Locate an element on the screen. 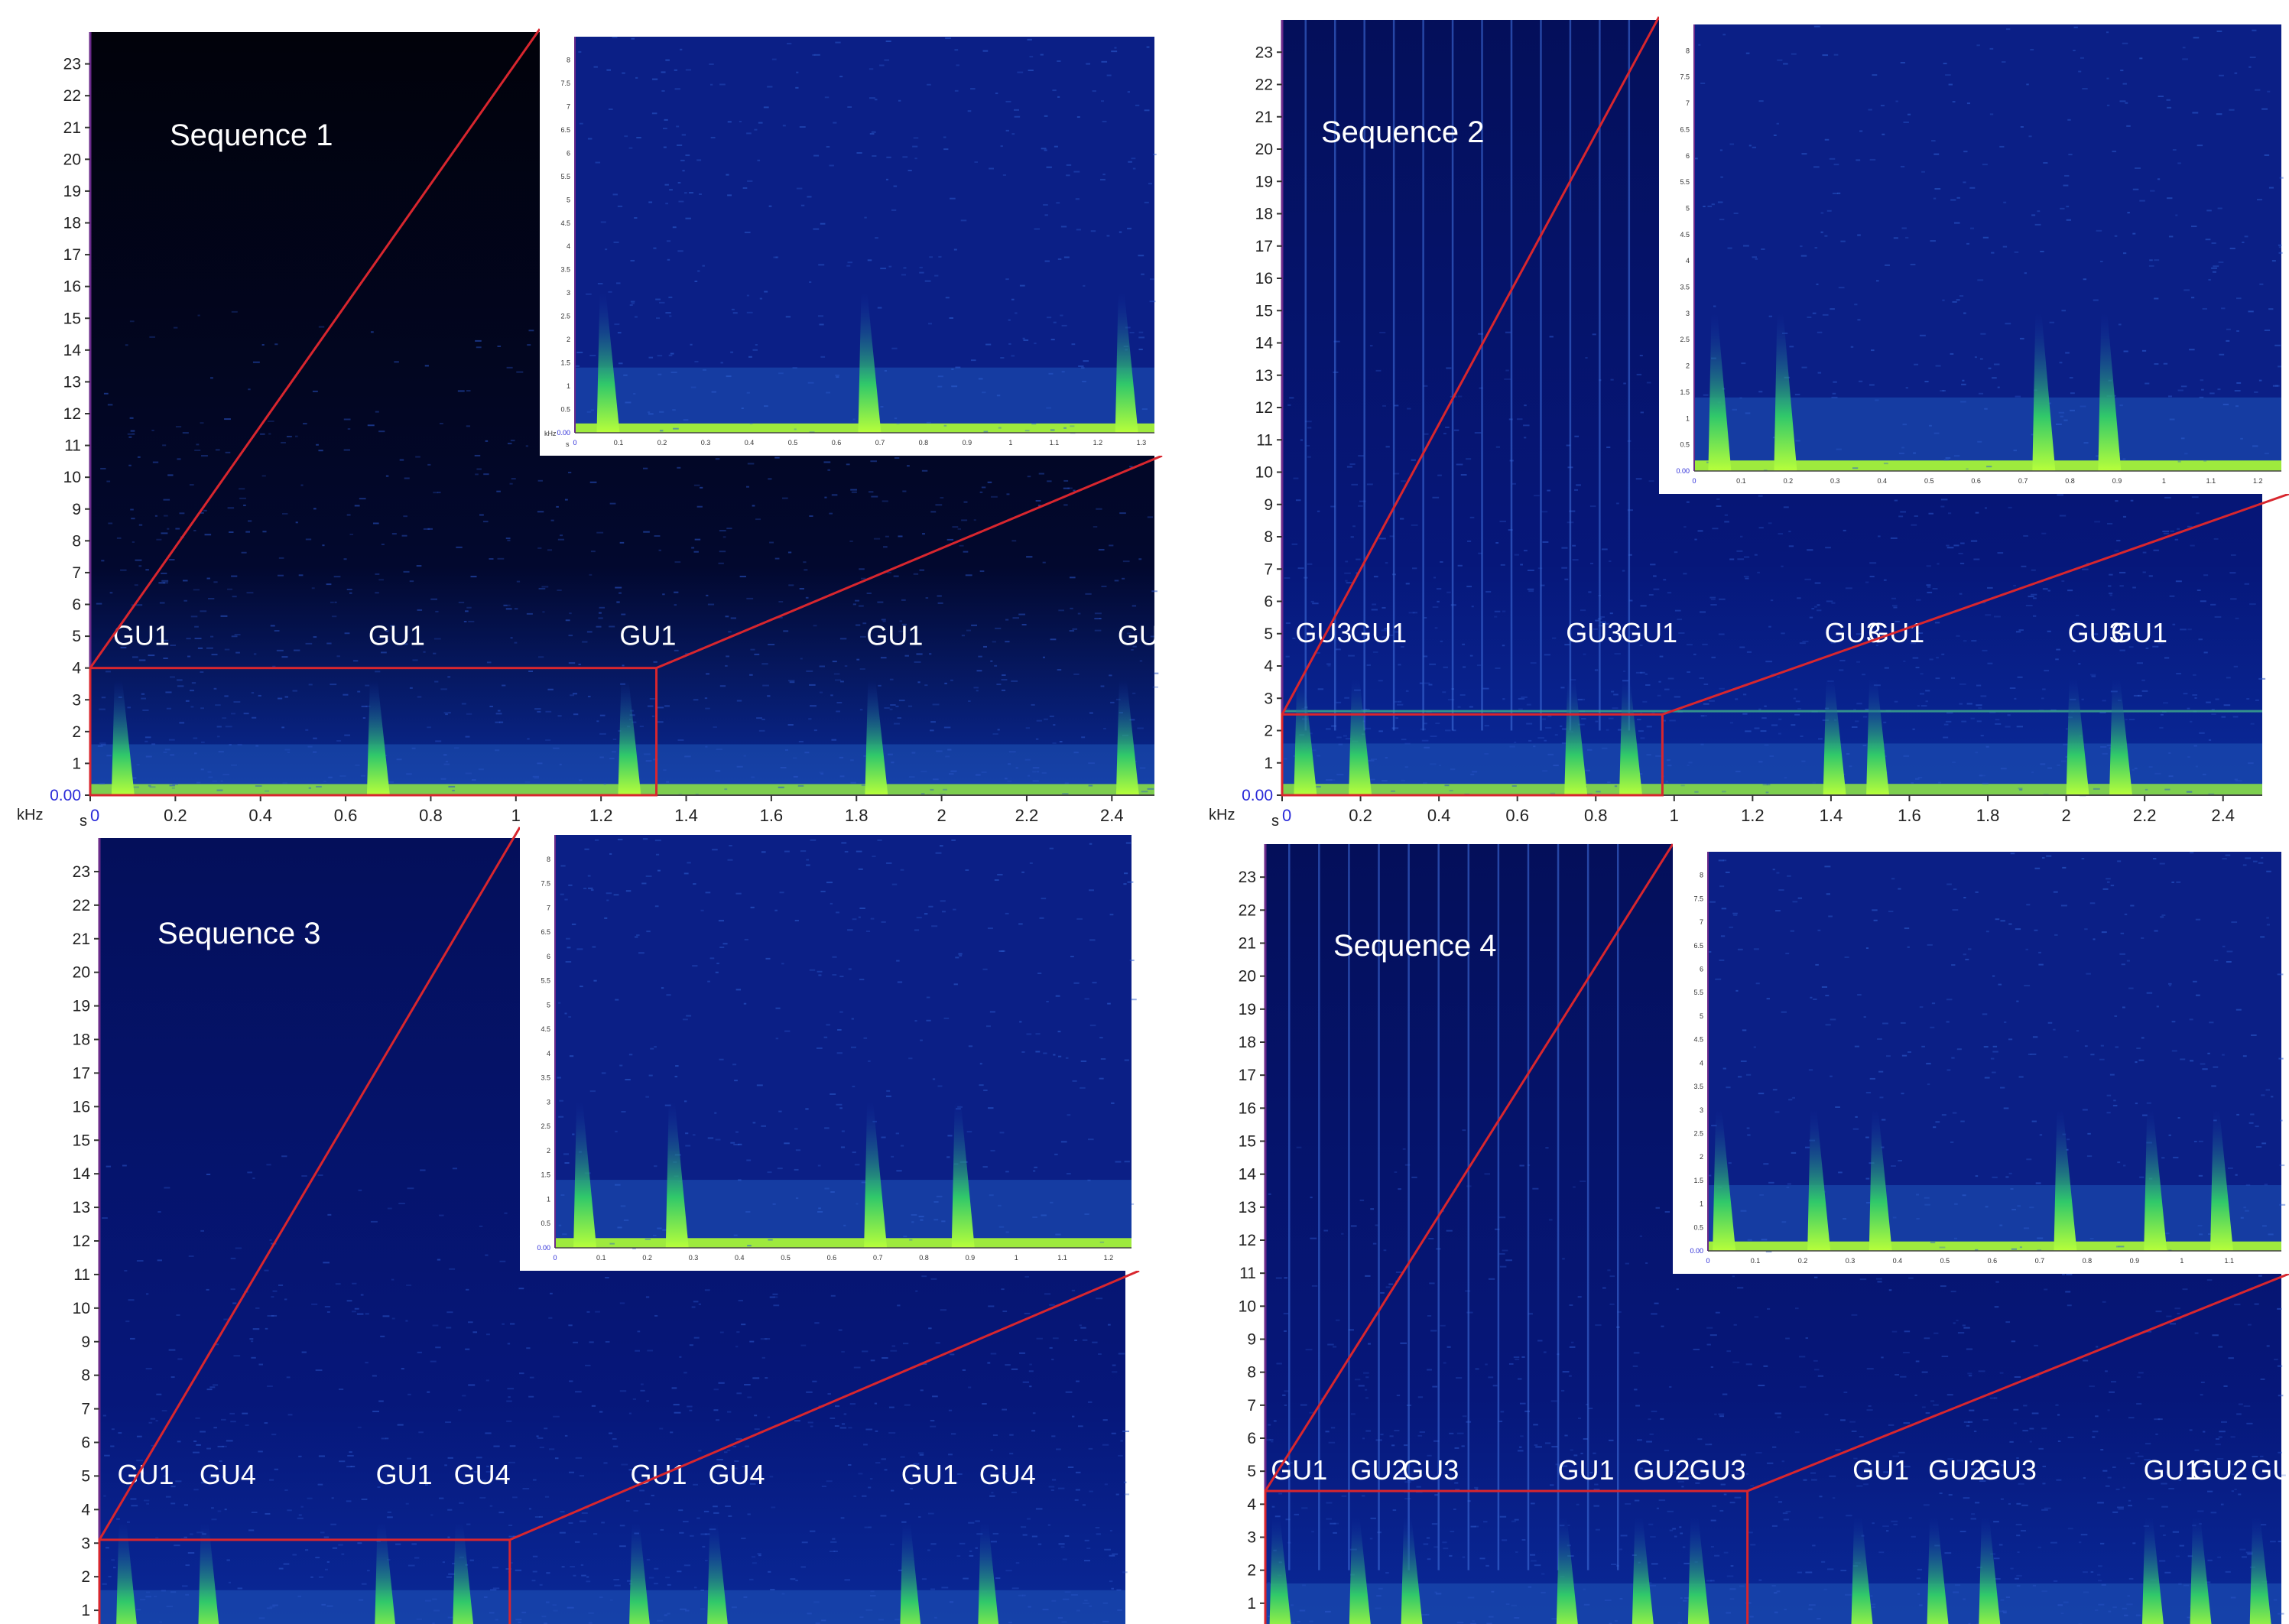  x-tick-label: 1.4 is located at coordinates (1832, 815).